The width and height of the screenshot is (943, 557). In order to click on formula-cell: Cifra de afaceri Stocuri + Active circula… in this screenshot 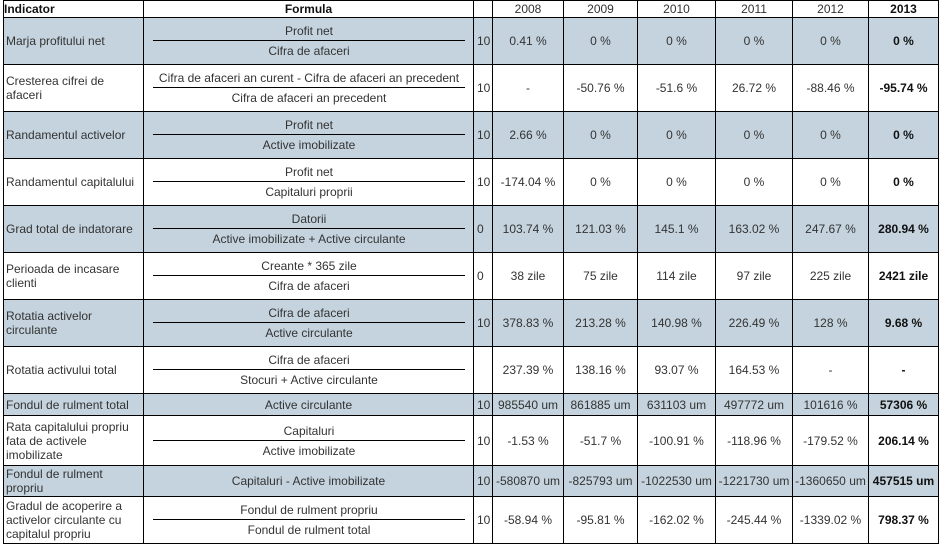, I will do `click(308, 370)`.